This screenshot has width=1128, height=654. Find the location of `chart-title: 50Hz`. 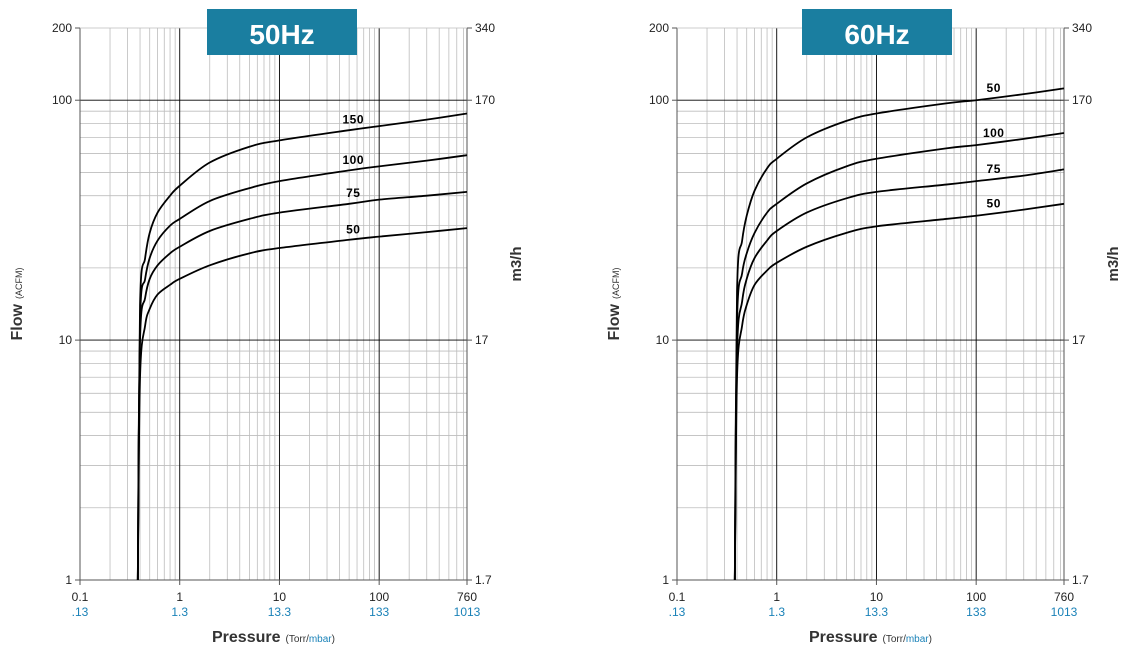

chart-title: 50Hz is located at coordinates (281, 34).